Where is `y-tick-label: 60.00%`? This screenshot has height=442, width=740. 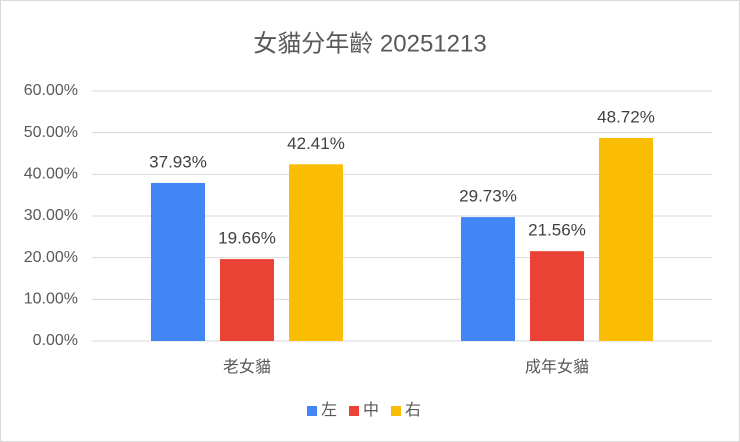
y-tick-label: 60.00% is located at coordinates (51, 90).